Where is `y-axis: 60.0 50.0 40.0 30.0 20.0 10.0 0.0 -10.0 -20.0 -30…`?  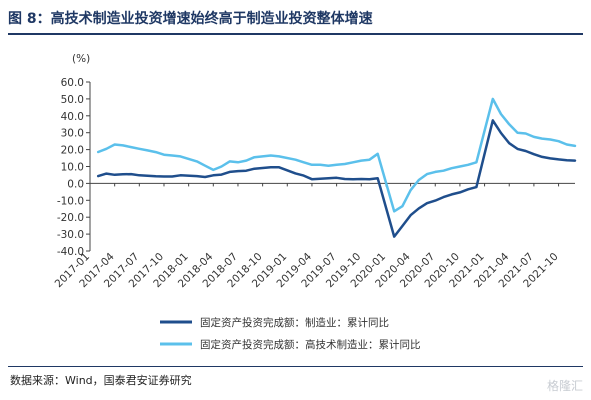
y-axis: 60.0 50.0 40.0 30.0 20.0 10.0 0.0 -10.0 -20.0 -30… is located at coordinates (74, 167).